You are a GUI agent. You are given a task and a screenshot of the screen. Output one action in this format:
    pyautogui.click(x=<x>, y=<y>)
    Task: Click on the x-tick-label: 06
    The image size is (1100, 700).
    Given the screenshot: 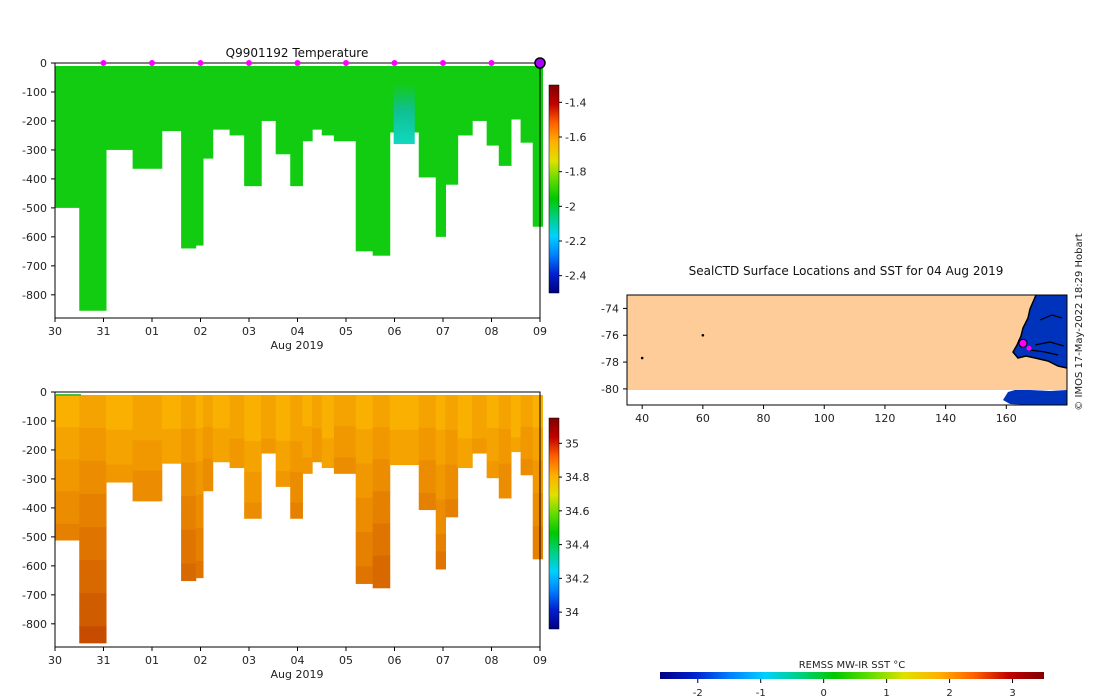 What is the action you would take?
    pyautogui.click(x=395, y=331)
    